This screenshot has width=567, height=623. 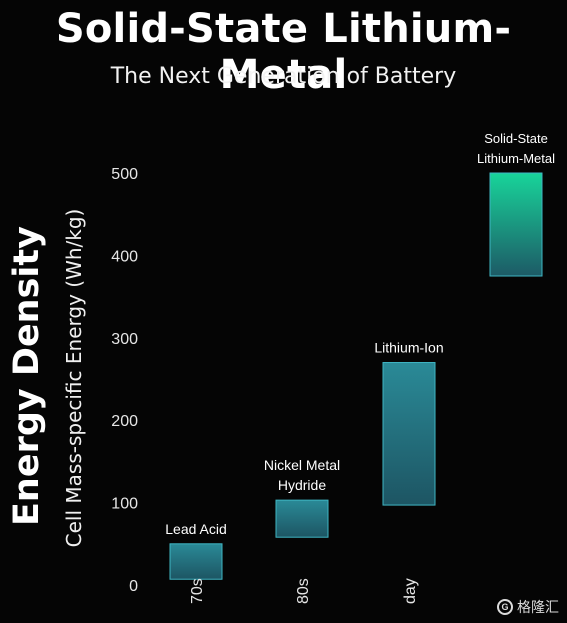 What do you see at coordinates (303, 591) in the screenshot?
I see `x-tick-label: 80s` at bounding box center [303, 591].